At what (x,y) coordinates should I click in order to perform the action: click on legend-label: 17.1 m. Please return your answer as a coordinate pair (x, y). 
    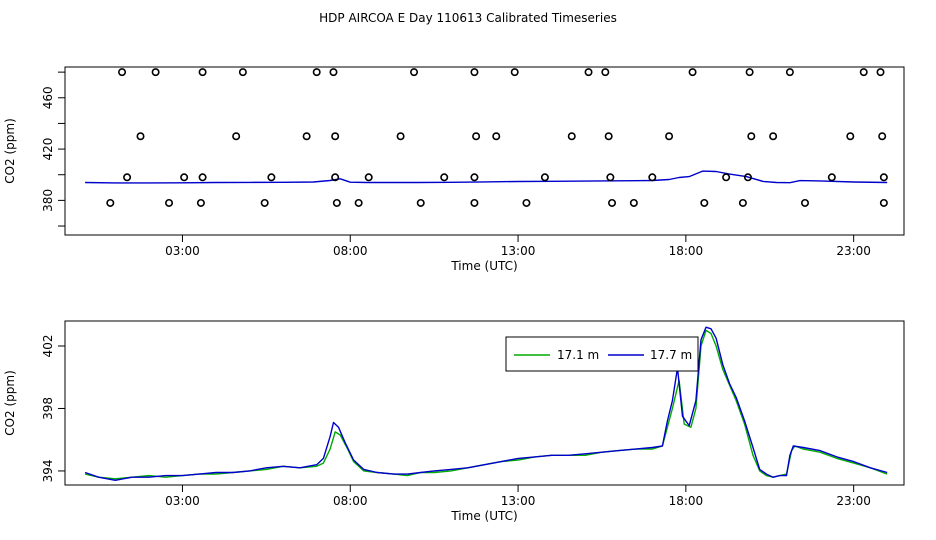
    Looking at the image, I should click on (578, 355).